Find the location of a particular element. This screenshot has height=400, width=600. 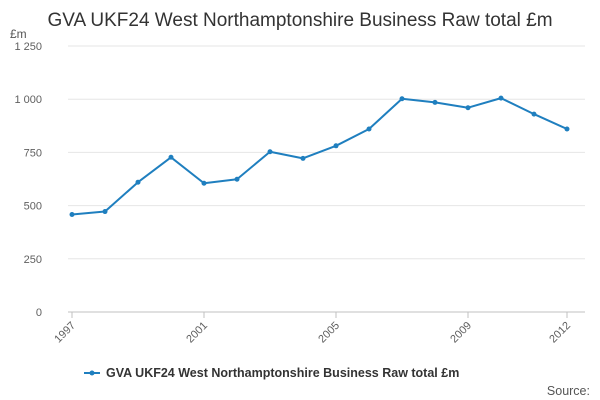

source-label: Source: is located at coordinates (568, 391).